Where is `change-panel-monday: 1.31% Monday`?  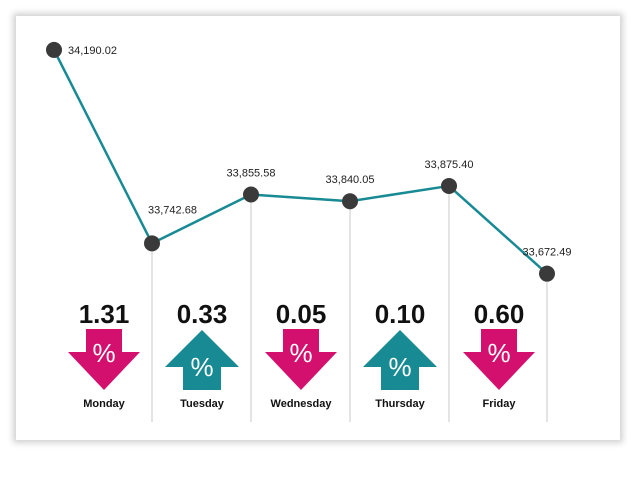
change-panel-monday: 1.31% Monday is located at coordinates (104, 354).